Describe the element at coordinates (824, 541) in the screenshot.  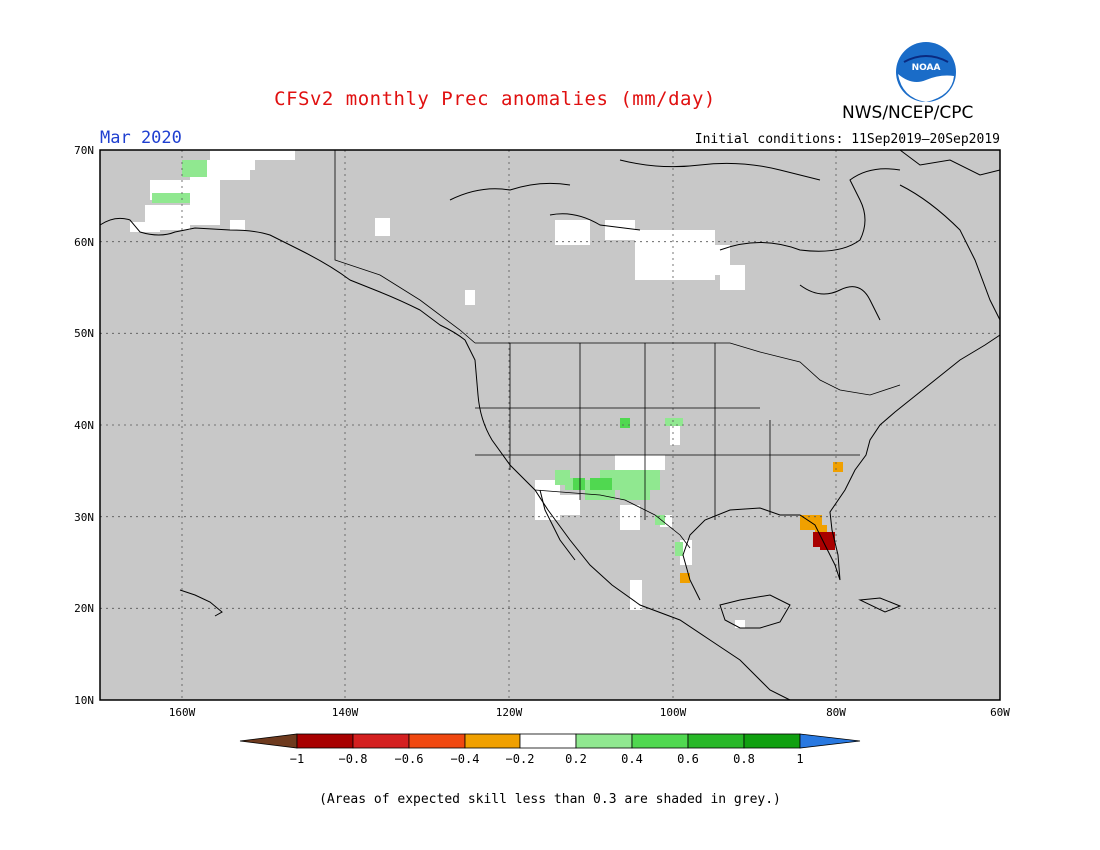
I see `anomaly-dark-red-areas` at that location.